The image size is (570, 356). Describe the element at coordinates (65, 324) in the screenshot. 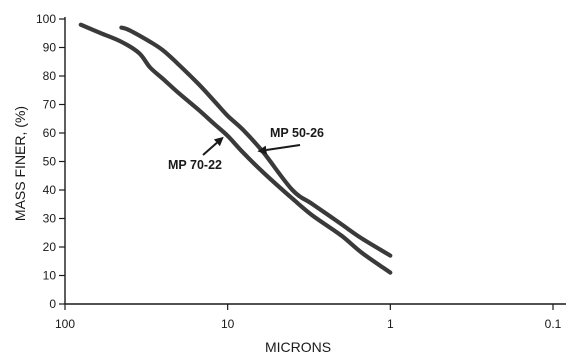

I see `x-tick-label: 100` at that location.